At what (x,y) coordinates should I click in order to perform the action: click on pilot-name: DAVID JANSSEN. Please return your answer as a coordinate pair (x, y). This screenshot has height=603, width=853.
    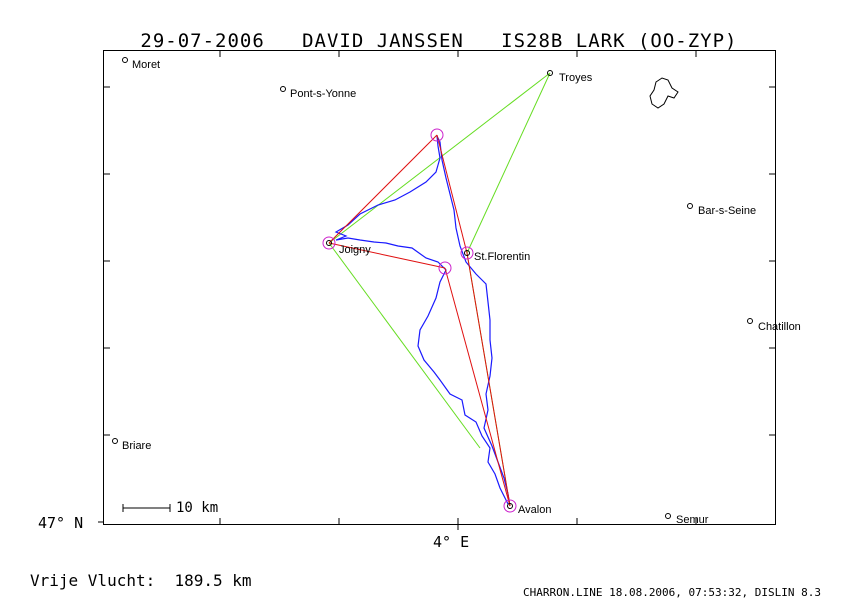
    Looking at the image, I should click on (383, 41).